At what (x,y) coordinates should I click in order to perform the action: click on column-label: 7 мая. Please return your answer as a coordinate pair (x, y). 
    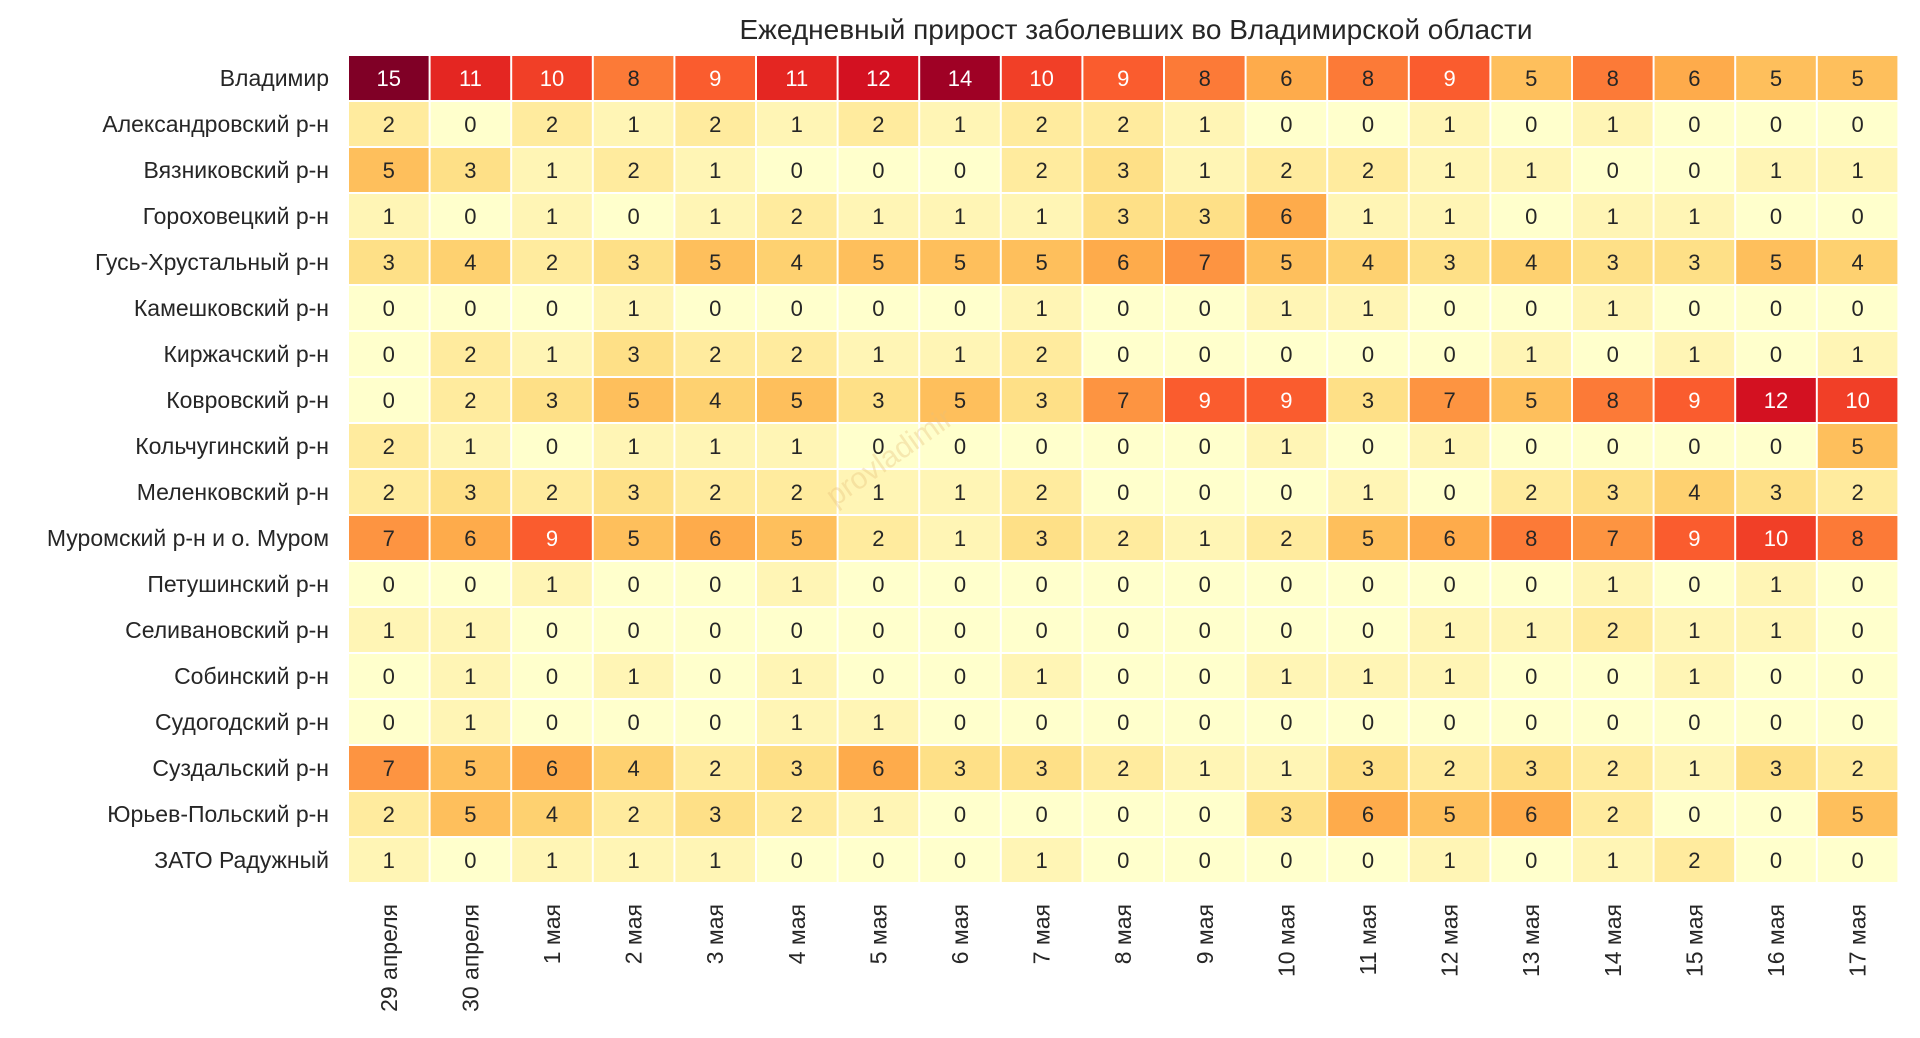
    Looking at the image, I should click on (1042, 934).